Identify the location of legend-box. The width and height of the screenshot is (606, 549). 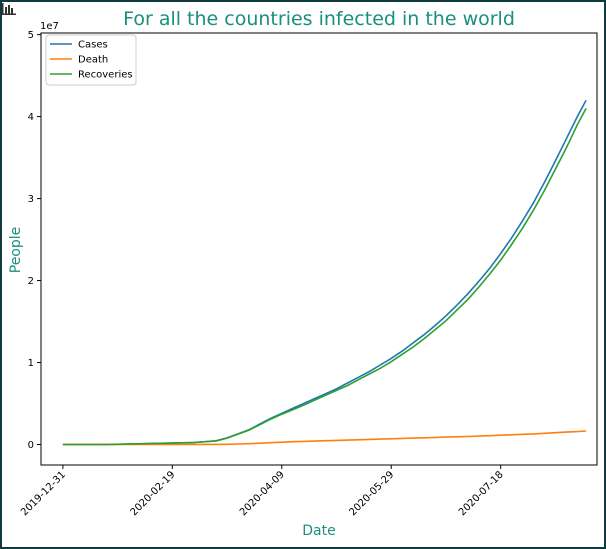
(91, 60).